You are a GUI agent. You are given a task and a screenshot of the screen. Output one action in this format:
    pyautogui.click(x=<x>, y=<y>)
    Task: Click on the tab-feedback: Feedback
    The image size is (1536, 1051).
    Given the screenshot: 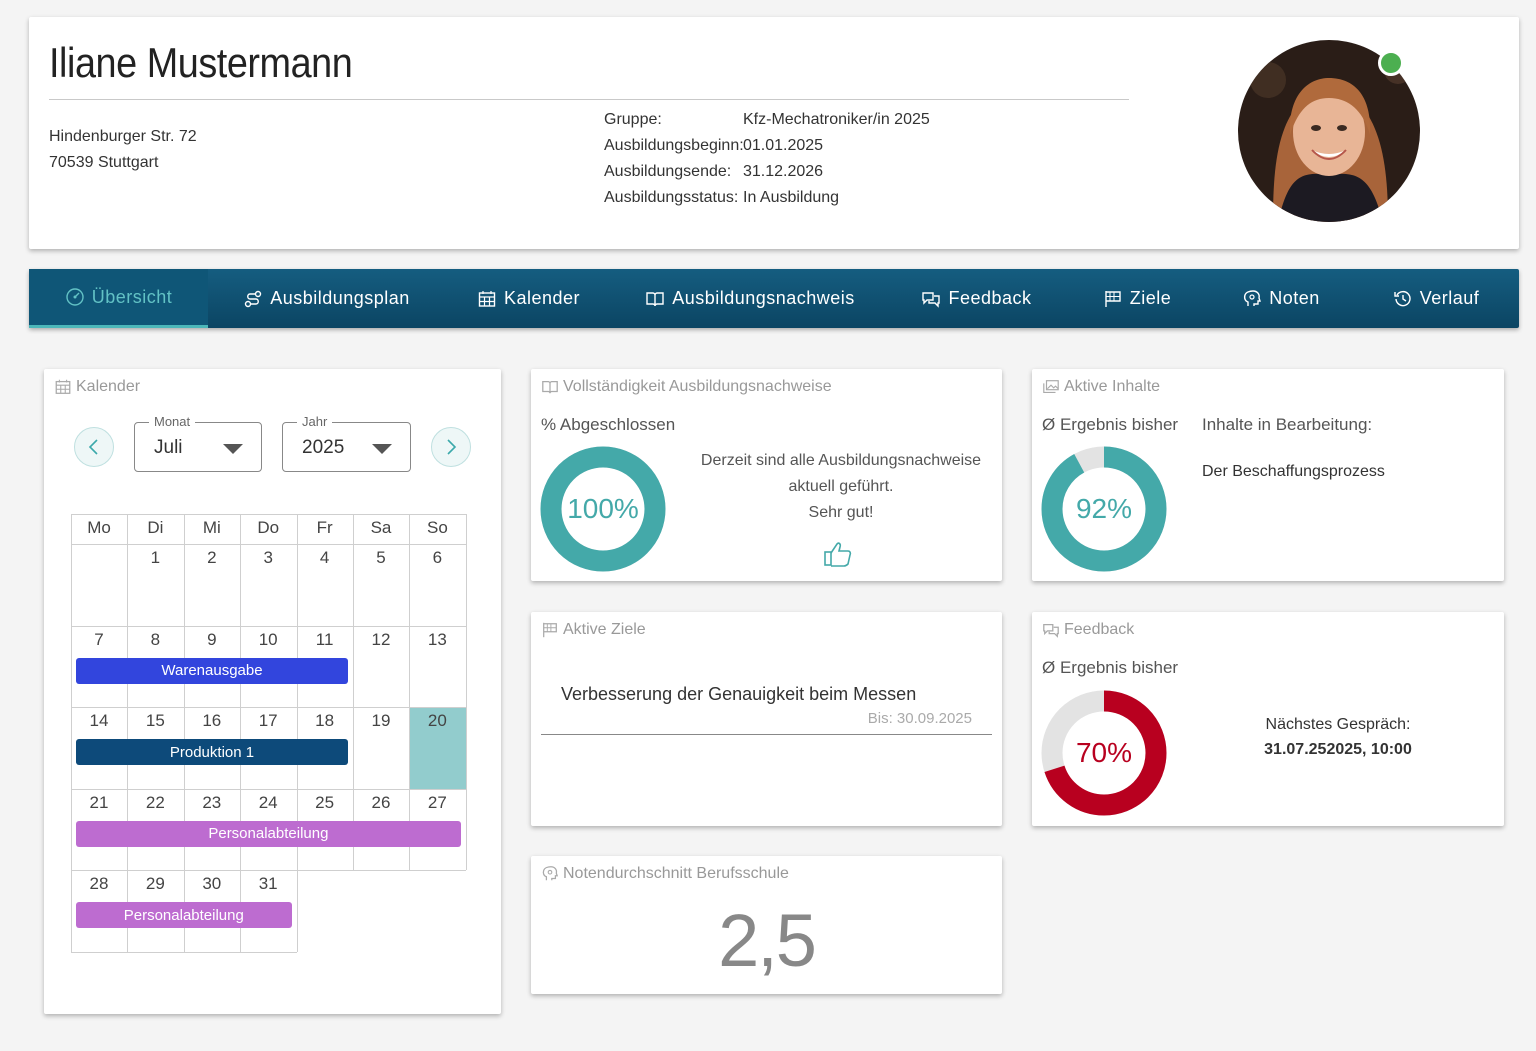 What is the action you would take?
    pyautogui.click(x=976, y=298)
    